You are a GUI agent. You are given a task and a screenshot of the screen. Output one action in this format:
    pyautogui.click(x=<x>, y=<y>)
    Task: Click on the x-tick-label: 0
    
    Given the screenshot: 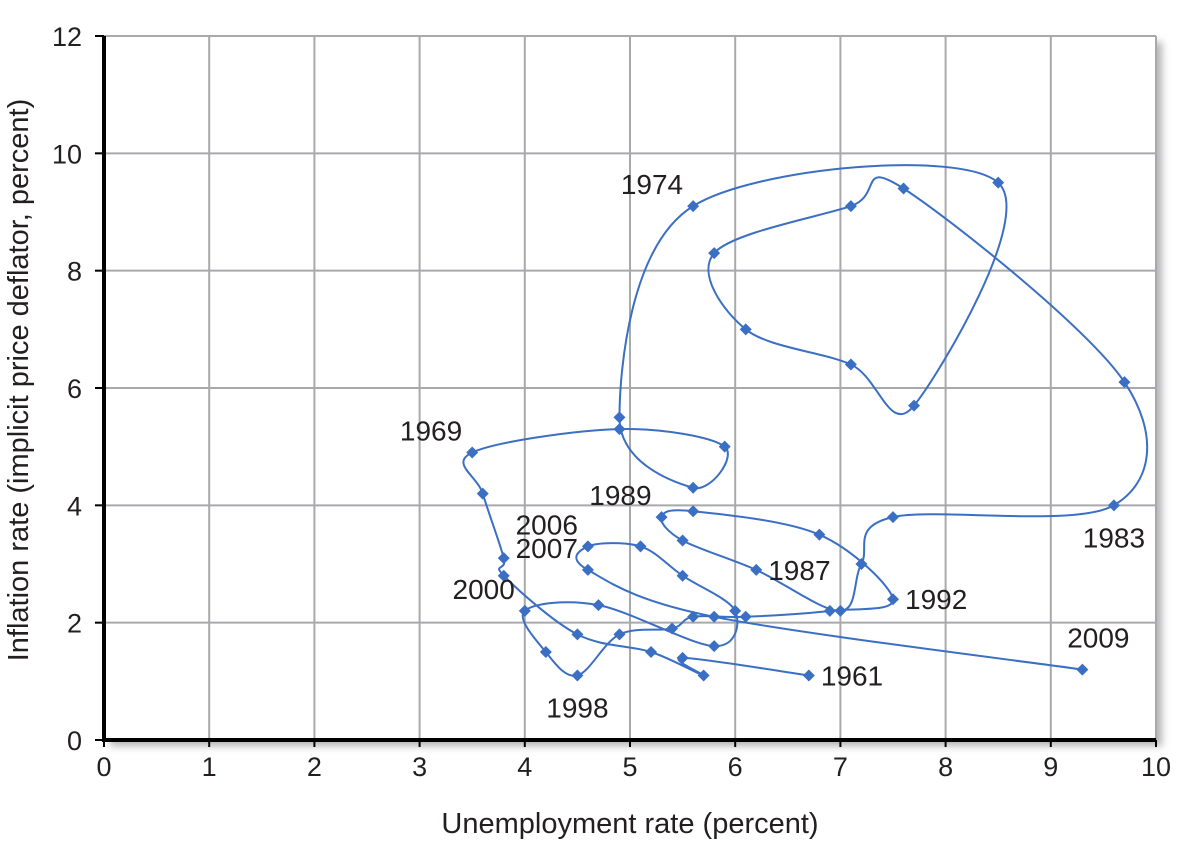 What is the action you would take?
    pyautogui.click(x=103, y=767)
    